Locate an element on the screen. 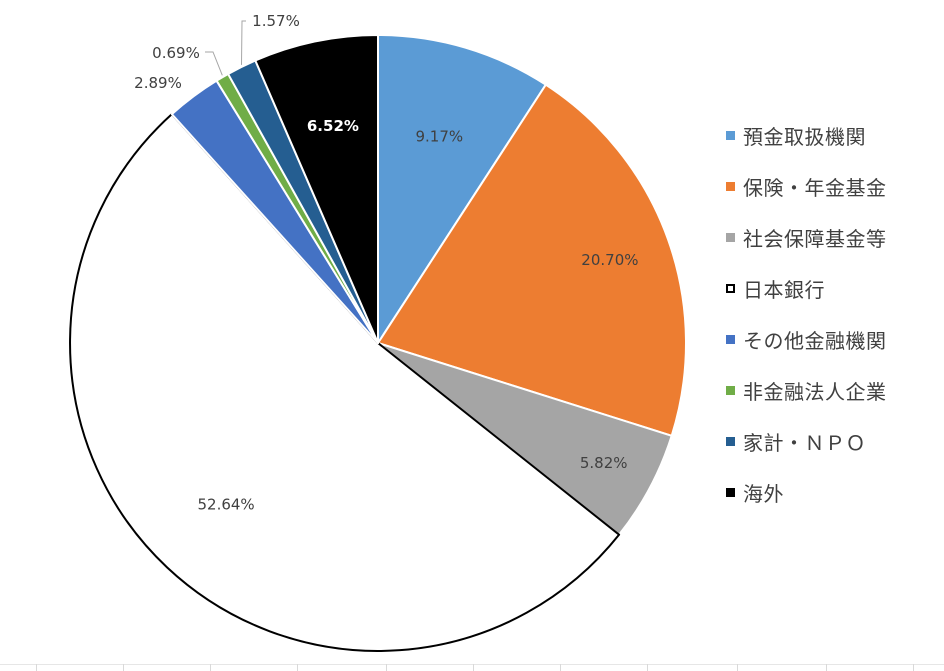 This screenshot has width=944, height=671. data-label-5: 2.89% is located at coordinates (158, 83).